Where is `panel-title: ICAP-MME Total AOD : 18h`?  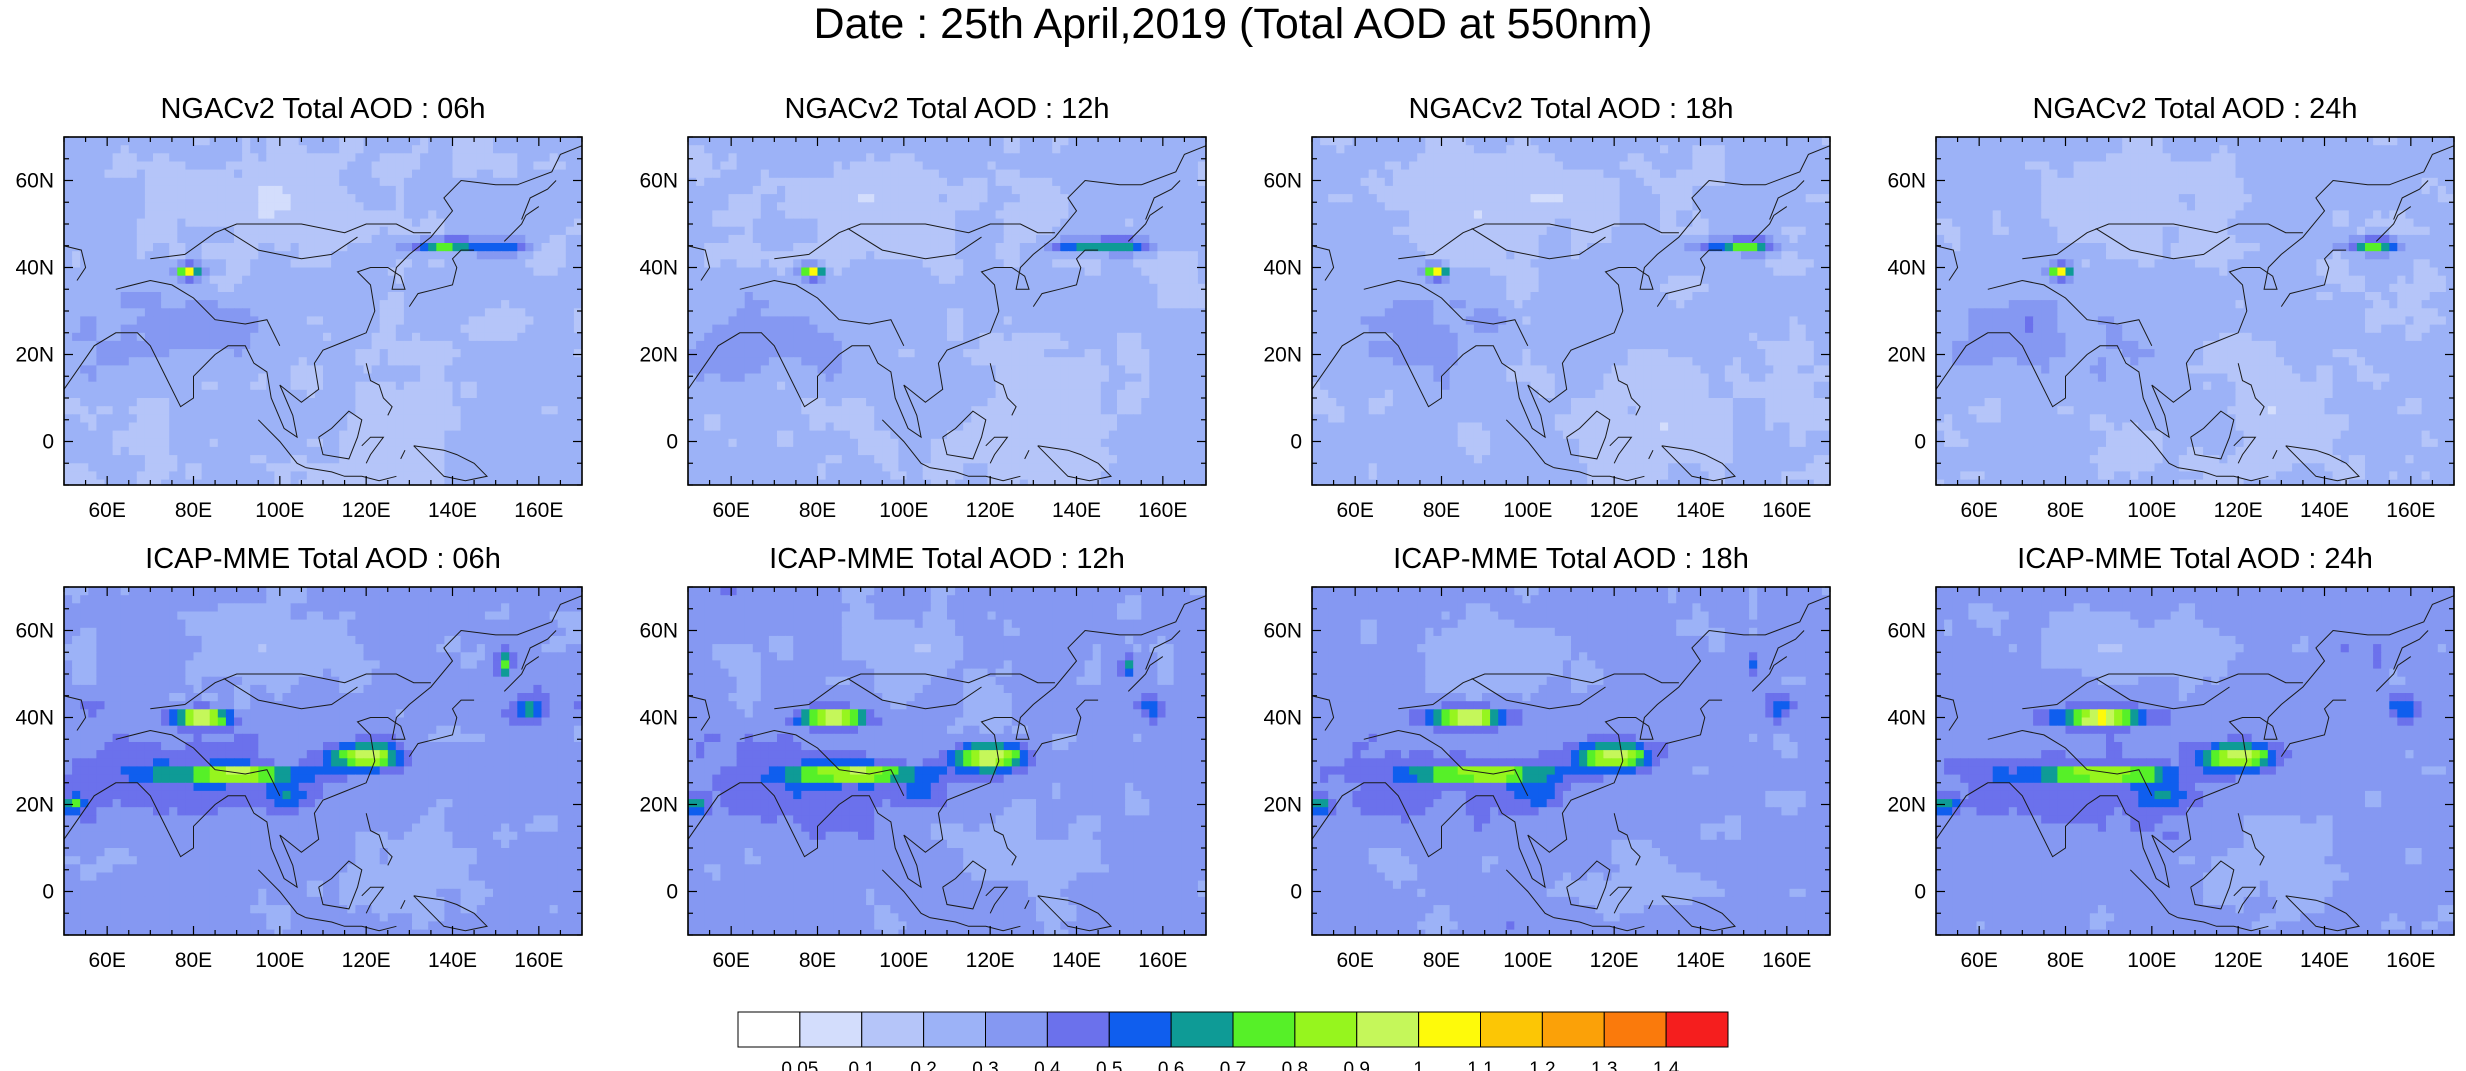 panel-title: ICAP-MME Total AOD : 18h is located at coordinates (1571, 559).